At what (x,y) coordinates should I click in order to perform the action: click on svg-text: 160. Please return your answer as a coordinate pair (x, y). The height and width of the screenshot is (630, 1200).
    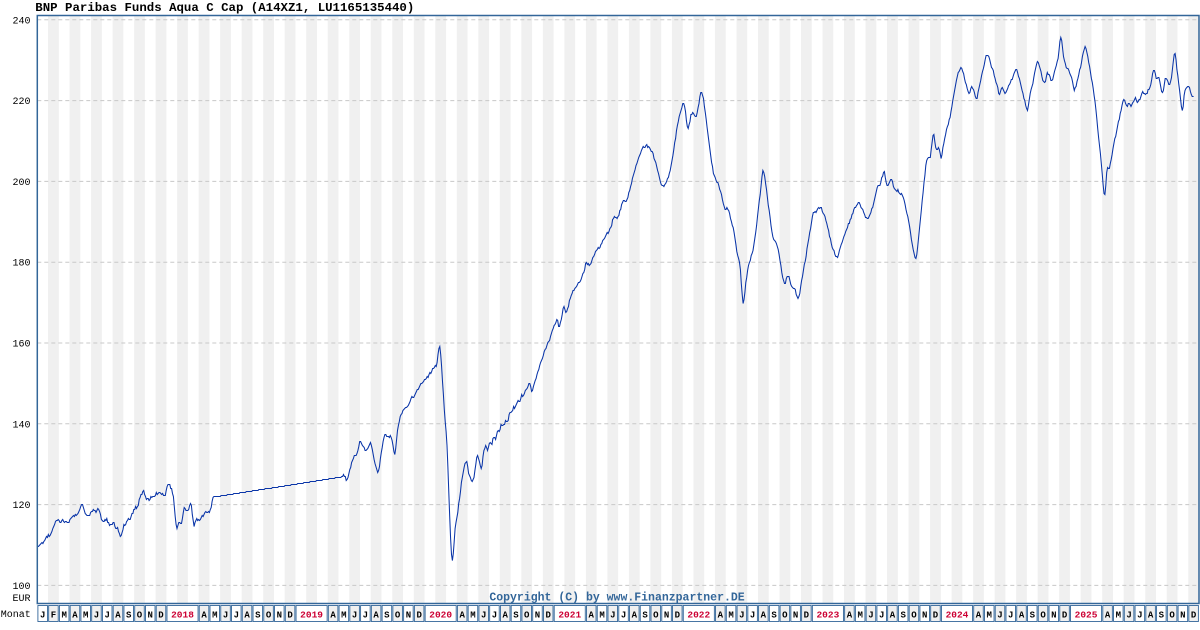
    Looking at the image, I should click on (21, 345).